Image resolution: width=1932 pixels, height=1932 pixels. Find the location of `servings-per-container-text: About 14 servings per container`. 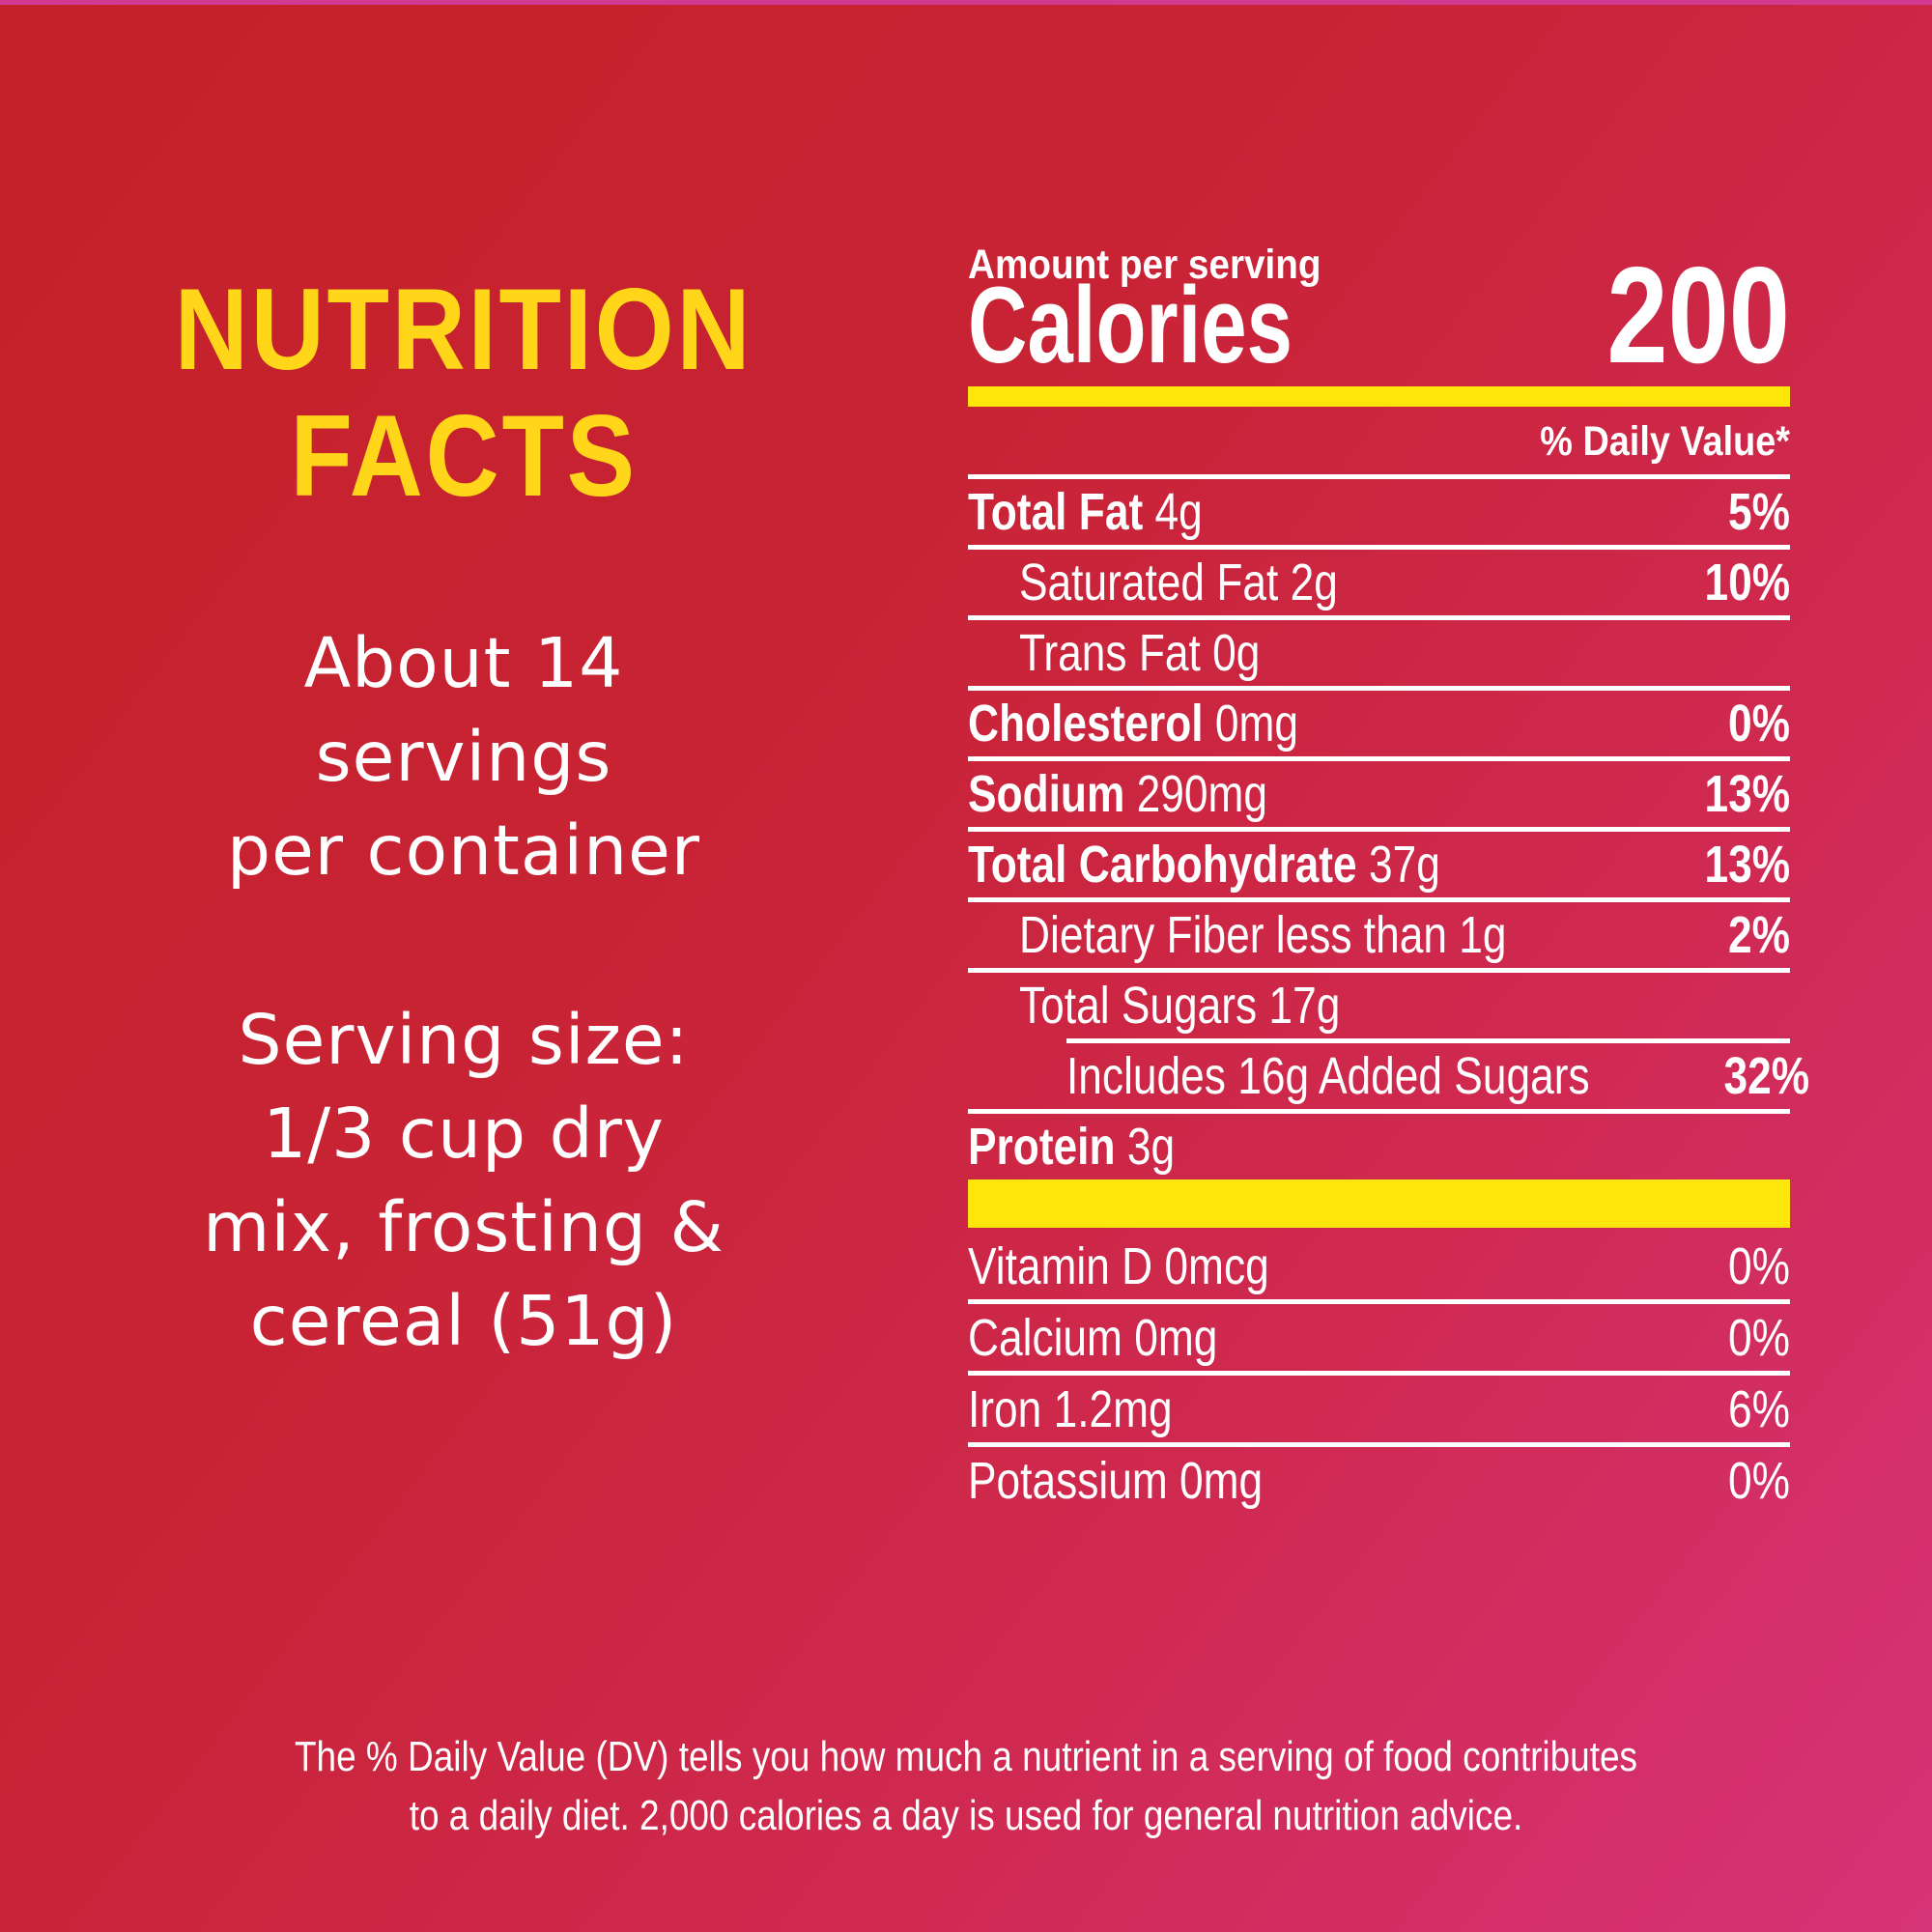

servings-per-container-text: About 14 servings per container is located at coordinates (464, 756).